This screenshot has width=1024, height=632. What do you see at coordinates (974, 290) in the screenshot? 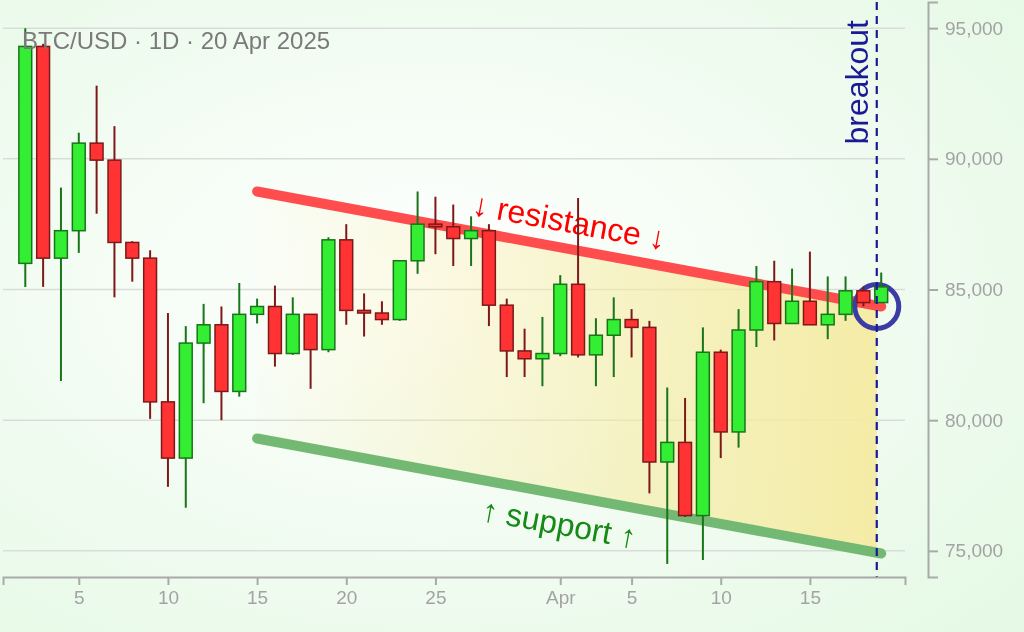
I see `y-tick-label: 85,000` at bounding box center [974, 290].